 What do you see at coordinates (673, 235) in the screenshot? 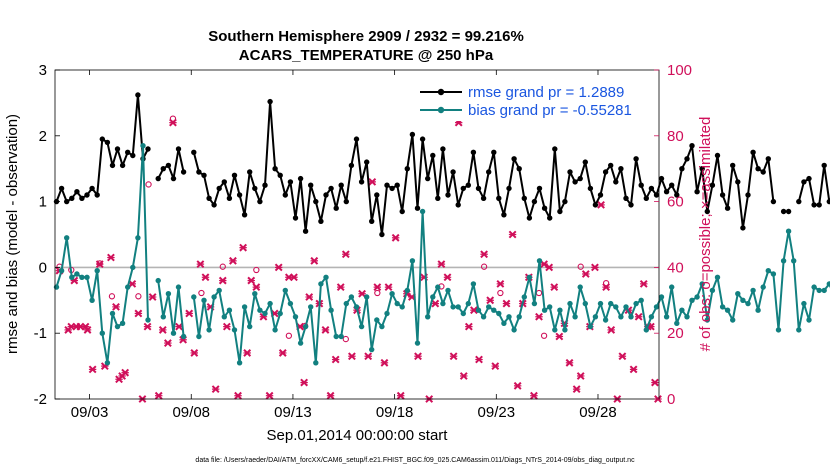
I see `y-axis-right-ticks: 0 20 40 60 80 100` at bounding box center [673, 235].